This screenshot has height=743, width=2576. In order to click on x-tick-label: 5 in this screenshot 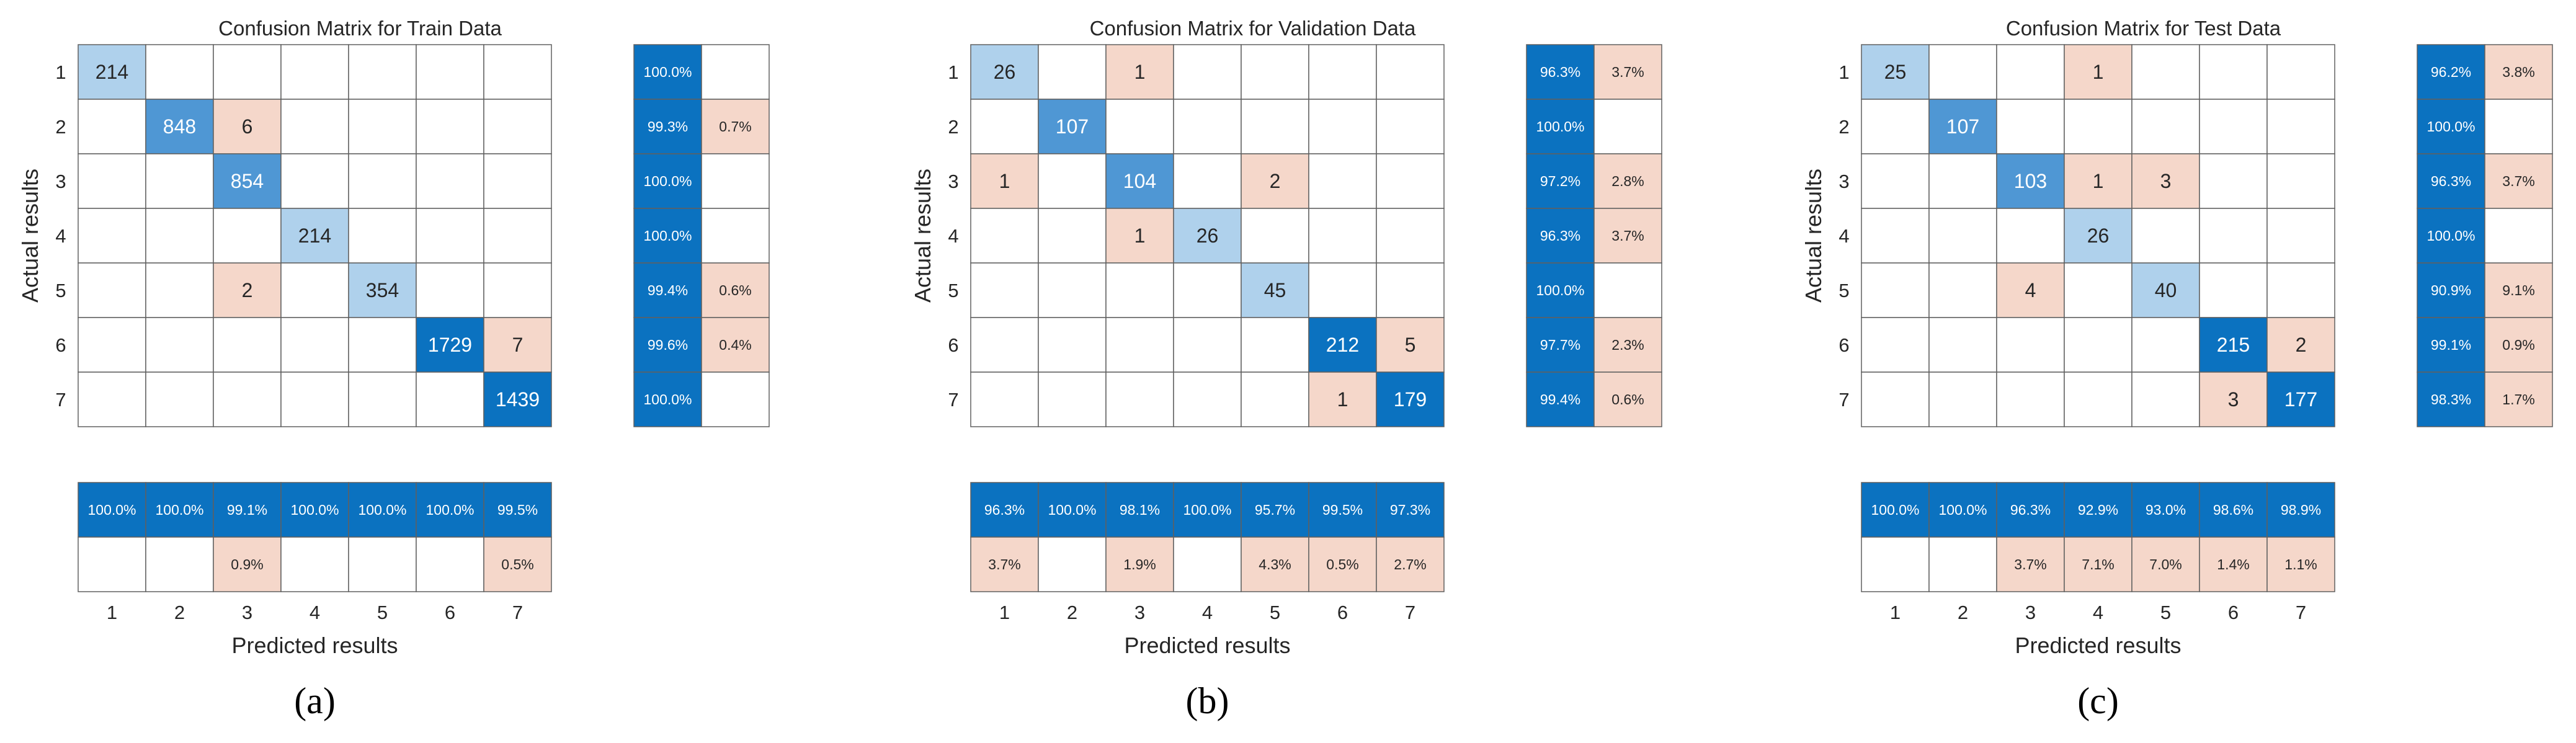, I will do `click(1275, 612)`.